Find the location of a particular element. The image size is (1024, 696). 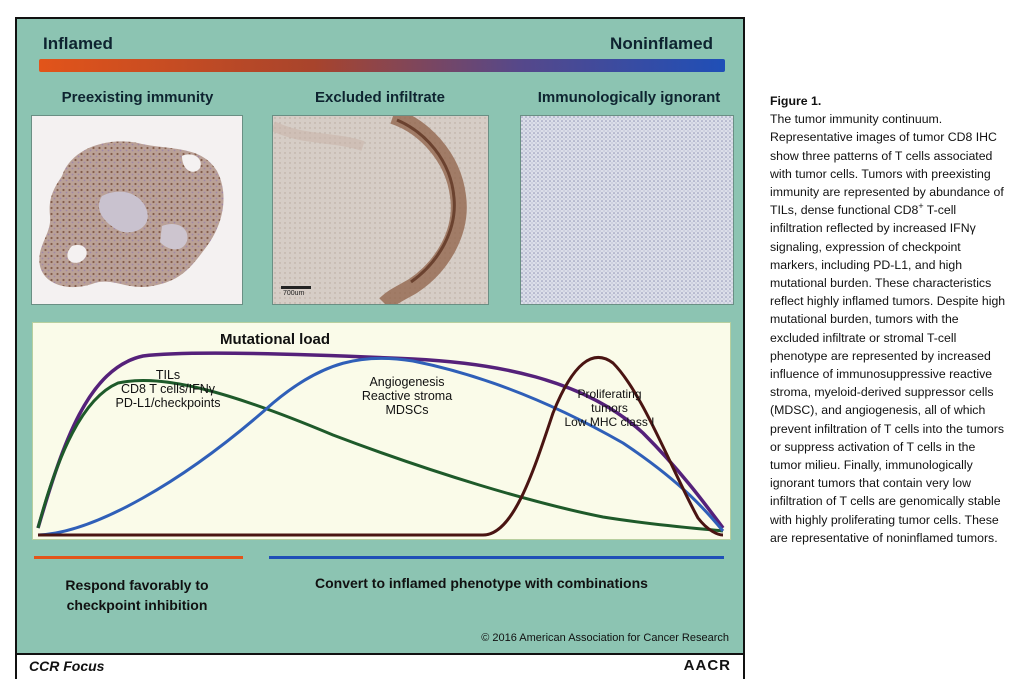

annotation-tils: TILs CD8 T cells/IFNγ PD-L1/checkpoints is located at coordinates (168, 389).